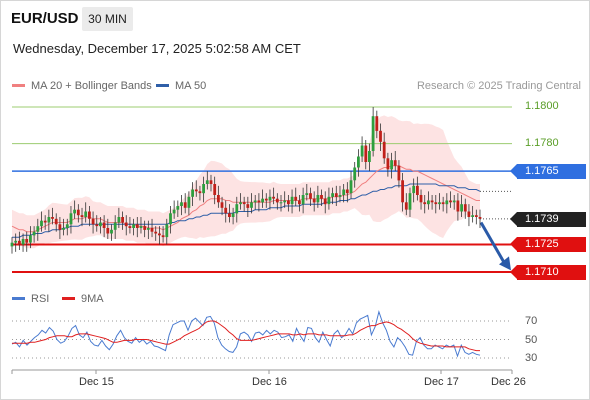  I want to click on header: EUR/USD 30 MIN, so click(295, 19).